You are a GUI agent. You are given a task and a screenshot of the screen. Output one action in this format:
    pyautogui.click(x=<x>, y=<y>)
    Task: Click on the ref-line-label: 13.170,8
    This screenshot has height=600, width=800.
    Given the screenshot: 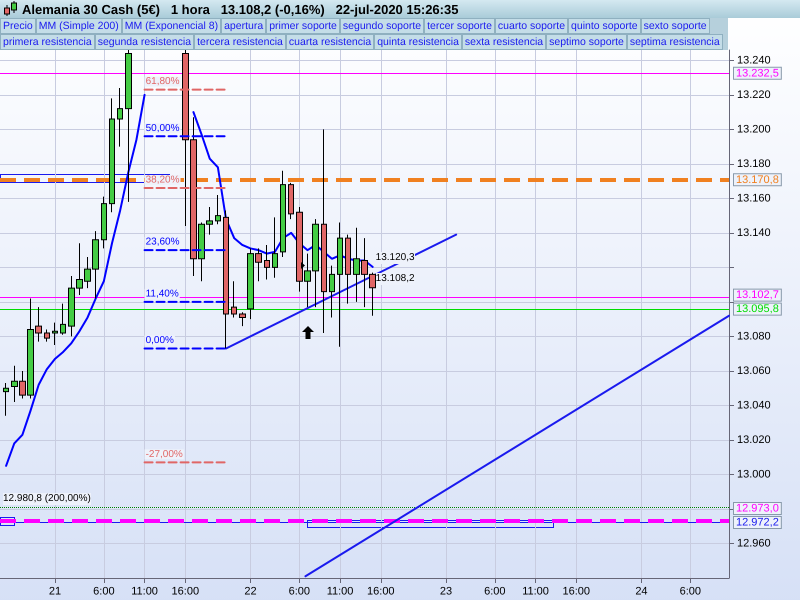 What is the action you would take?
    pyautogui.click(x=757, y=180)
    